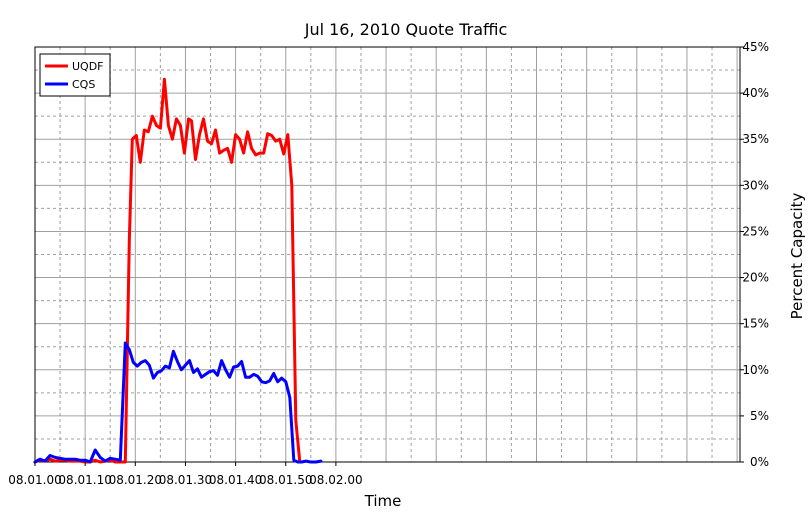 The width and height of the screenshot is (812, 524). I want to click on y-tick-label: 5%, so click(759, 416).